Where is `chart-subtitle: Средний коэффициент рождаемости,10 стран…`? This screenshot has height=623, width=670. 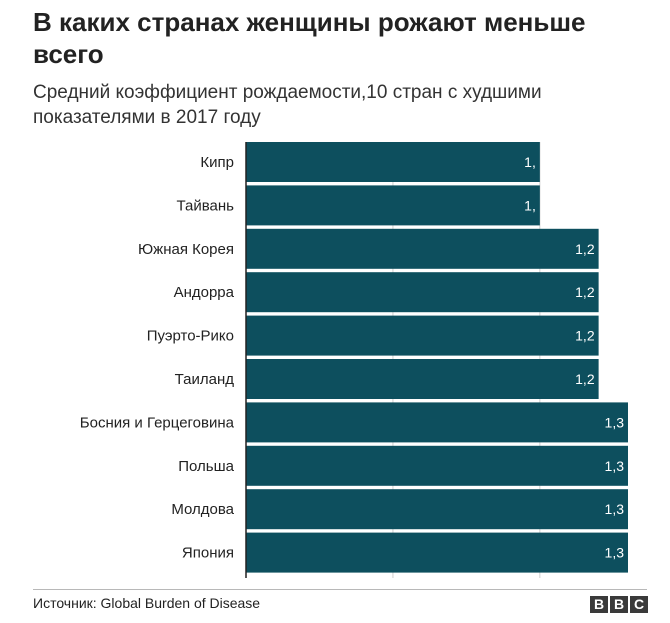 chart-subtitle: Средний коэффициент рождаемости,10 стран… is located at coordinates (287, 105).